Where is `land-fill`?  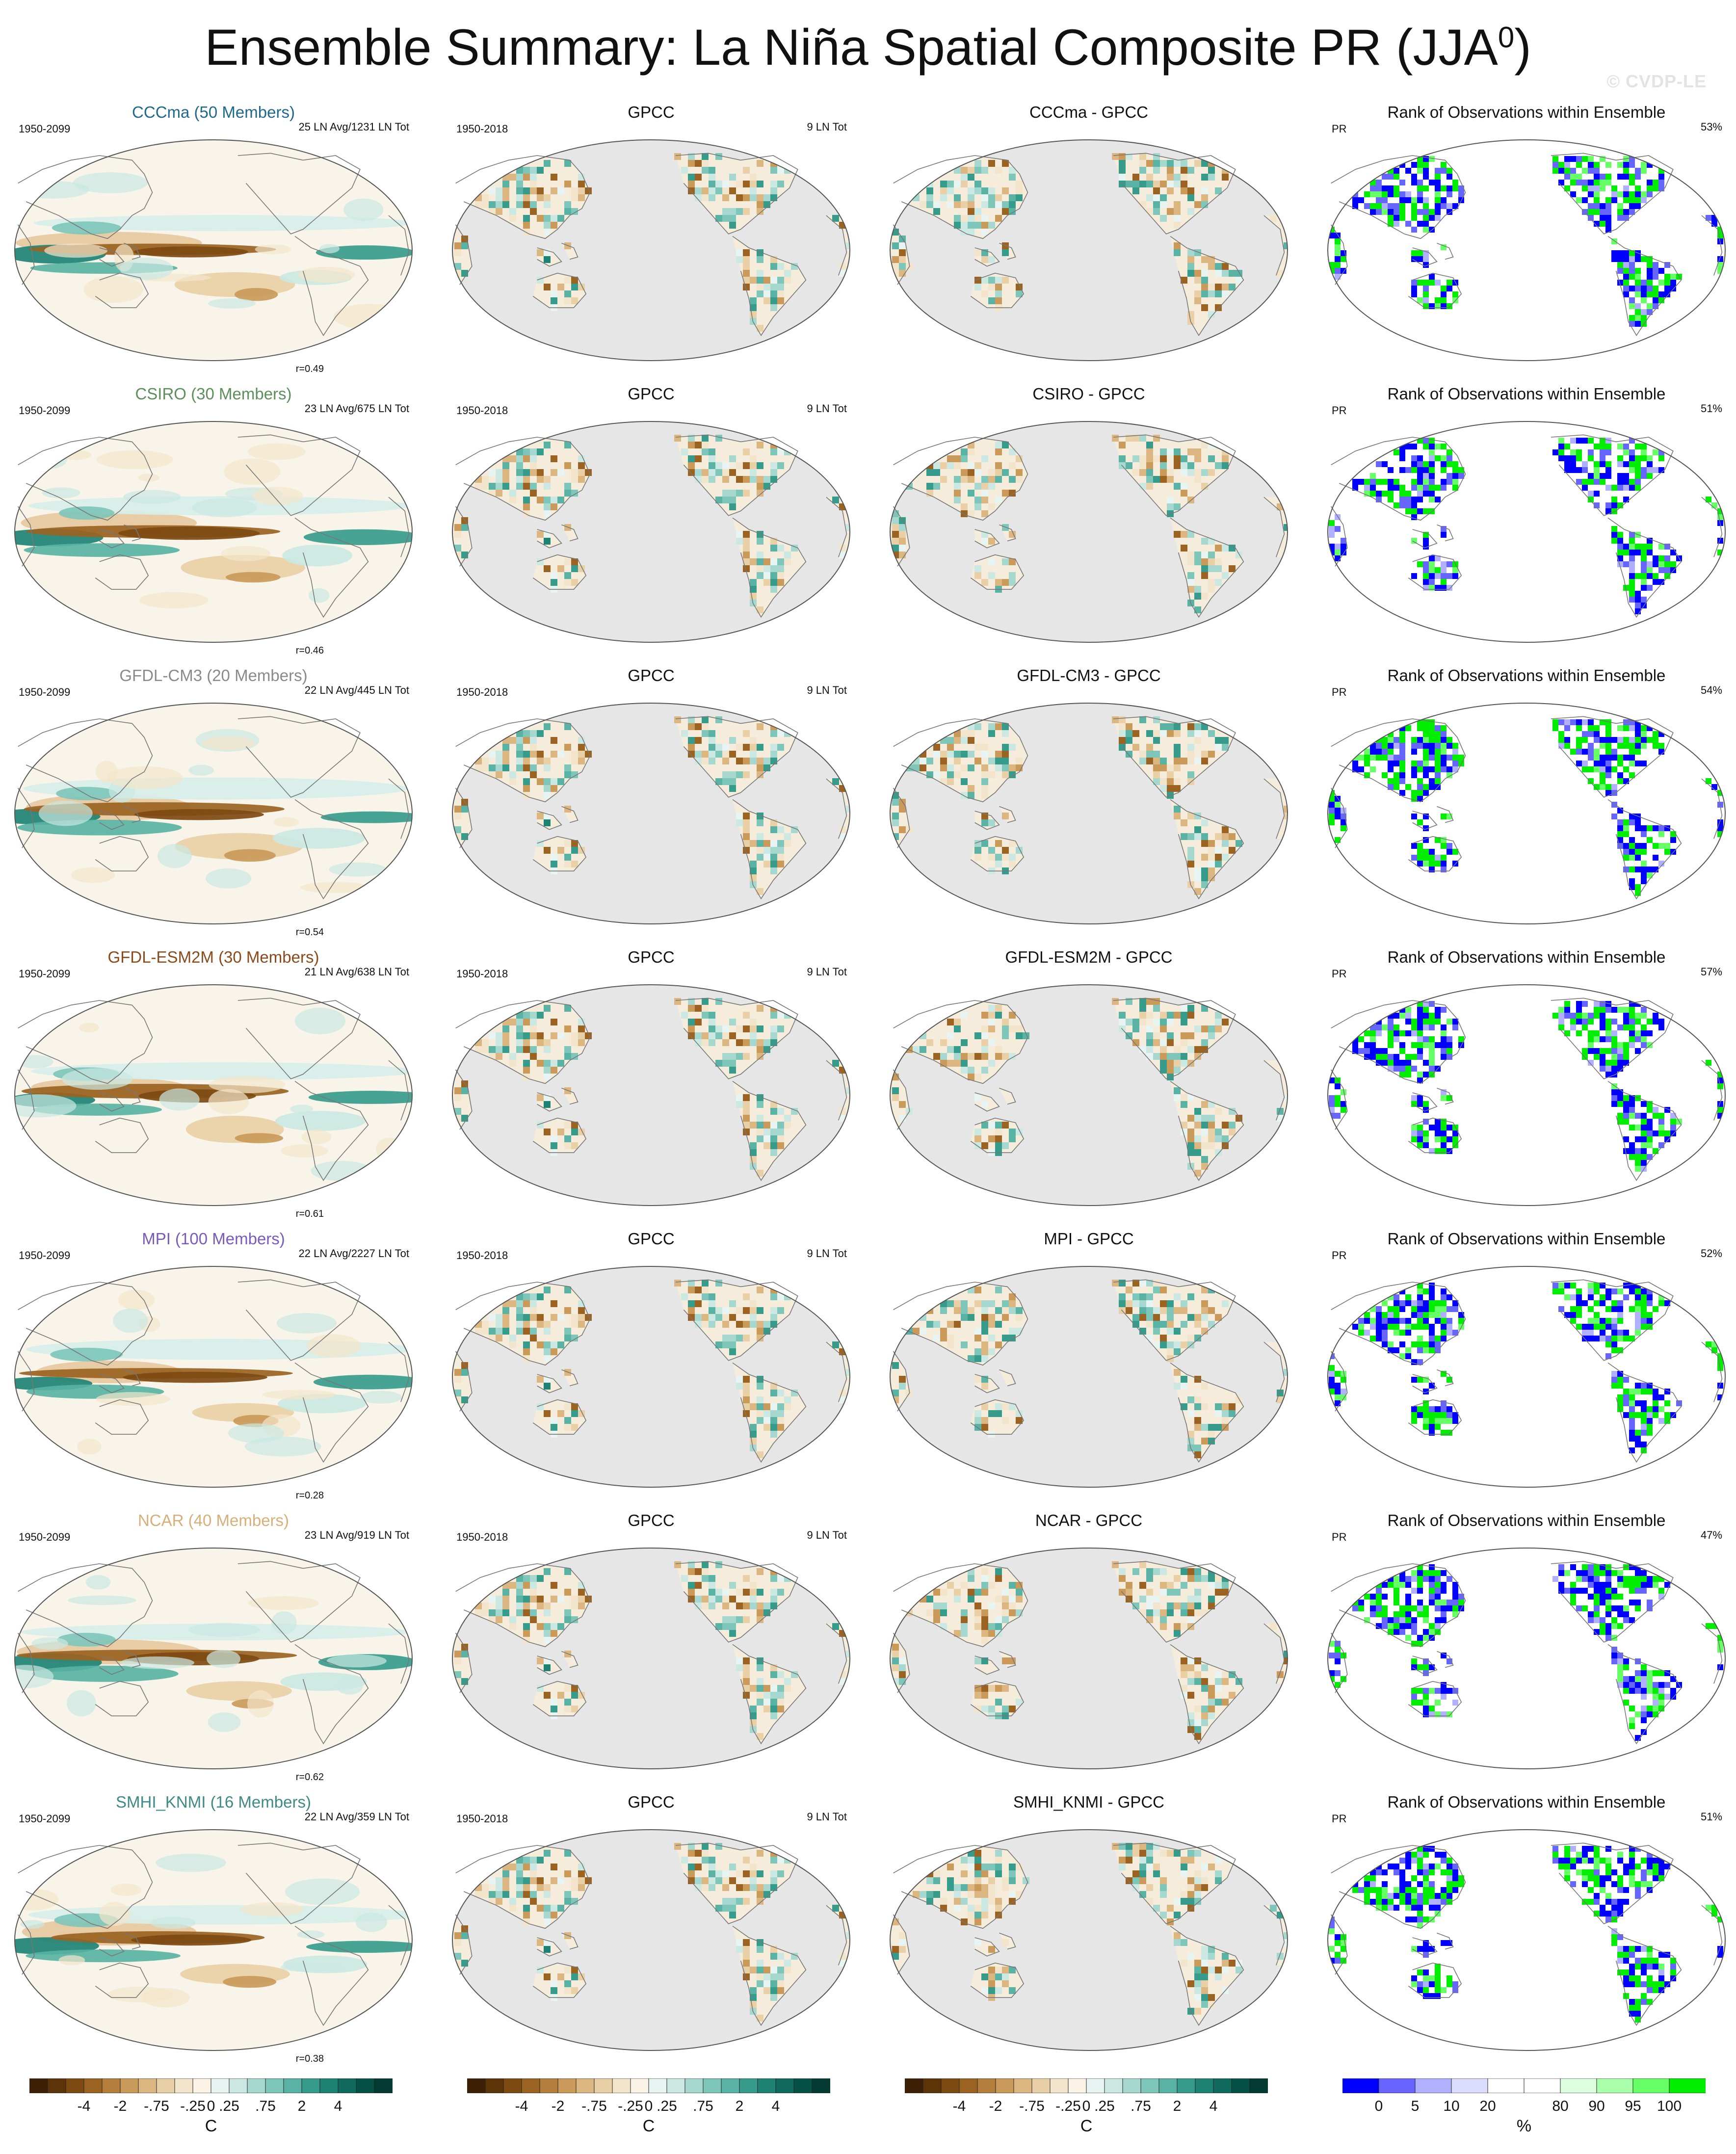
land-fill is located at coordinates (1275, 1090).